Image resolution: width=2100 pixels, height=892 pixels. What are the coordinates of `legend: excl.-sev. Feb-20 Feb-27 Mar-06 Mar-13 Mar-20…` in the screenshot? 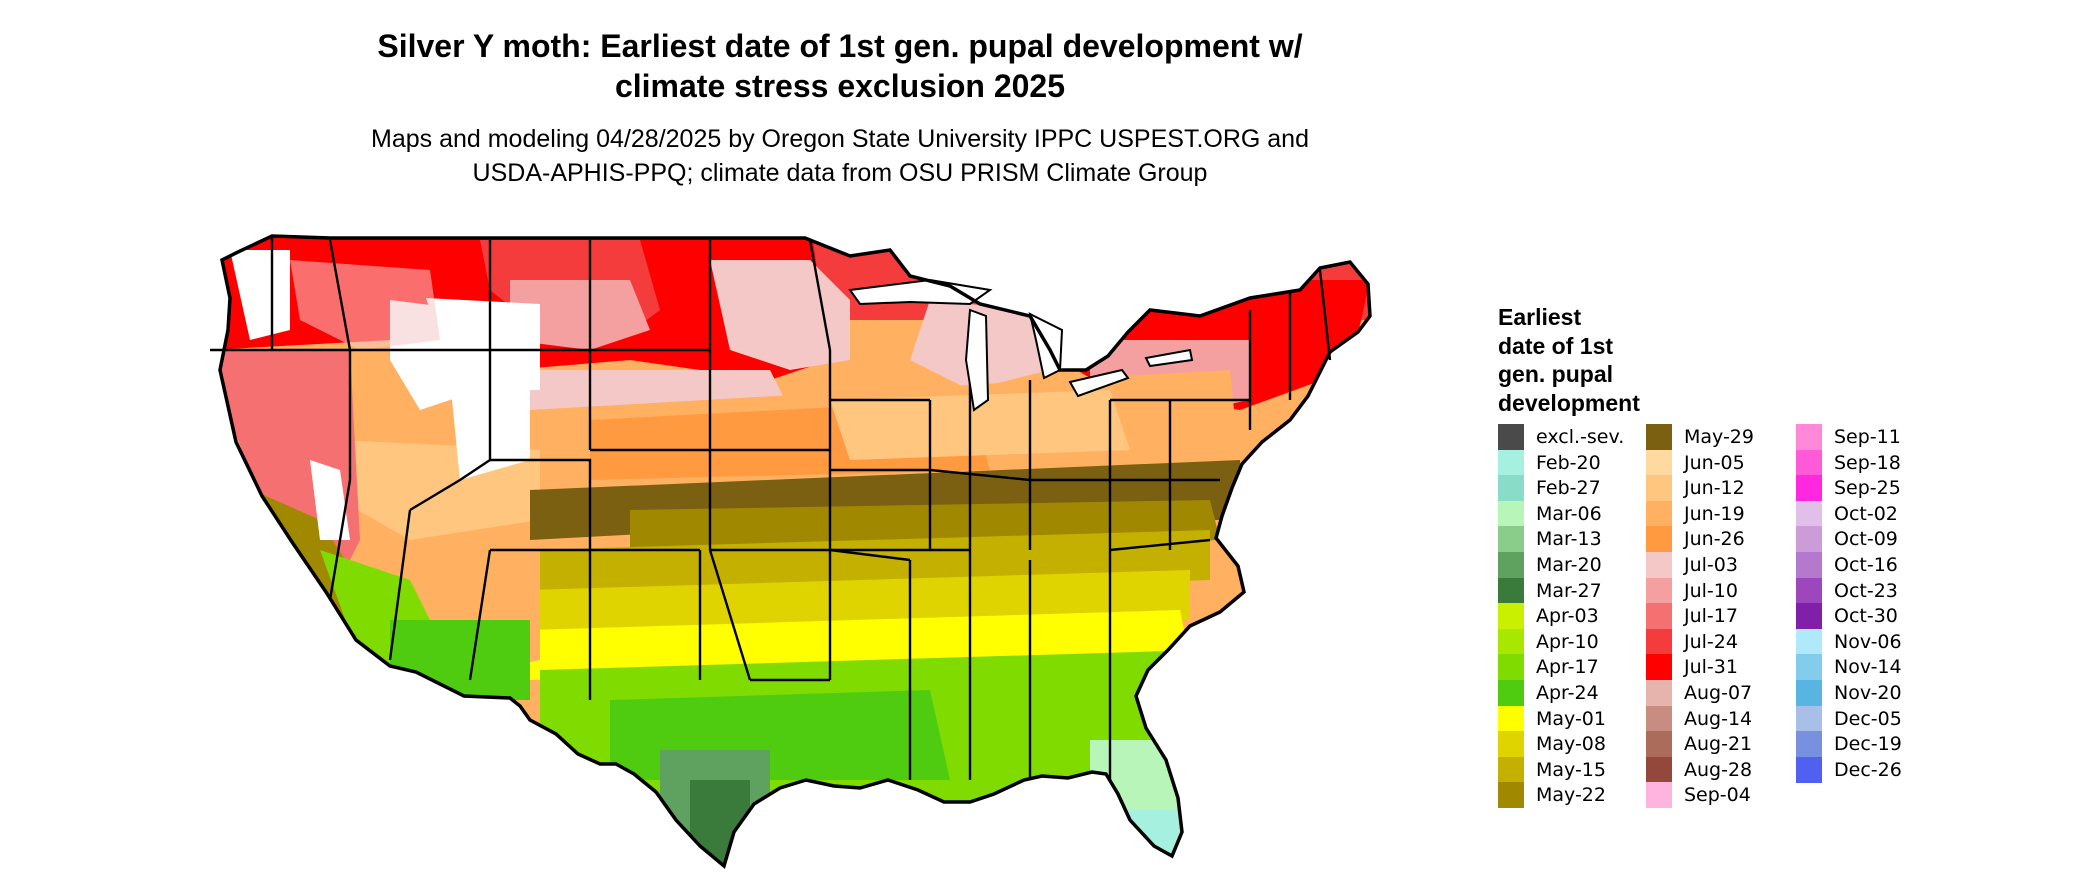 It's located at (1748, 624).